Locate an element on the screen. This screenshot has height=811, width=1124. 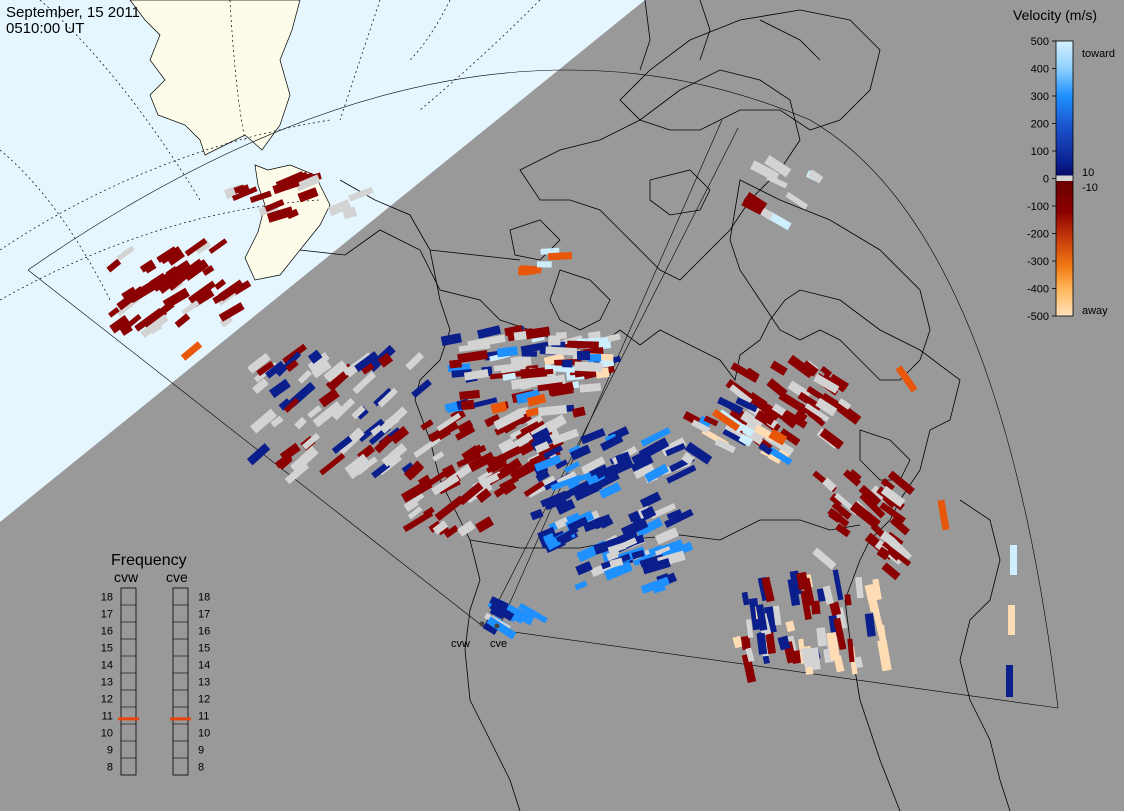
velocity-tick-label: -400 is located at coordinates (1038, 290).